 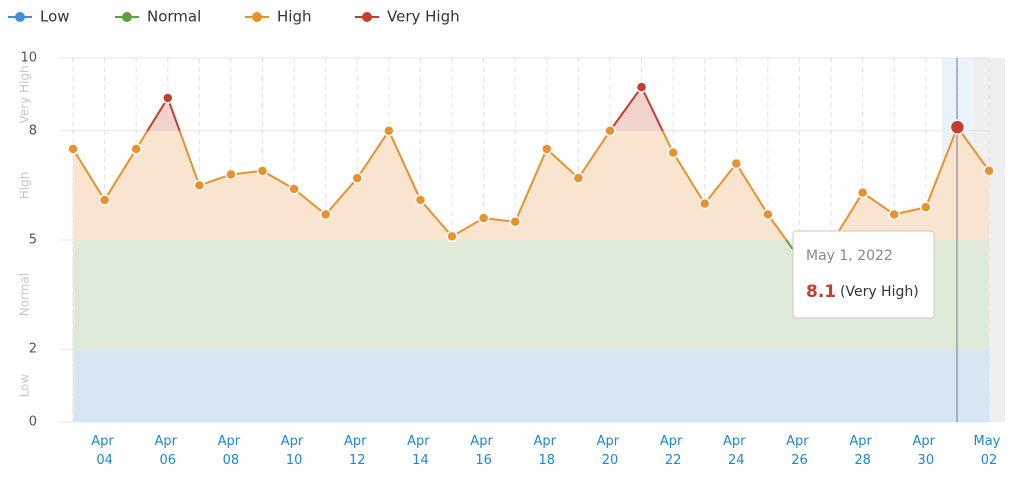 What do you see at coordinates (879, 292) in the screenshot?
I see `tooltip-level: (Very High)` at bounding box center [879, 292].